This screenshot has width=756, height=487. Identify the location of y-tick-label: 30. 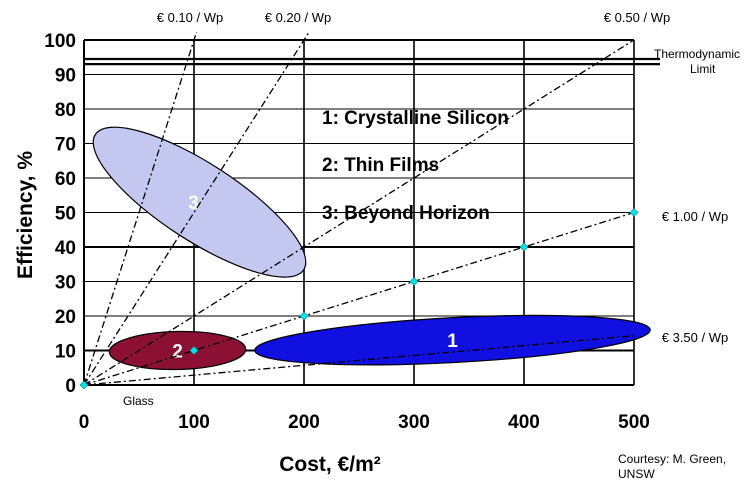
(65, 283).